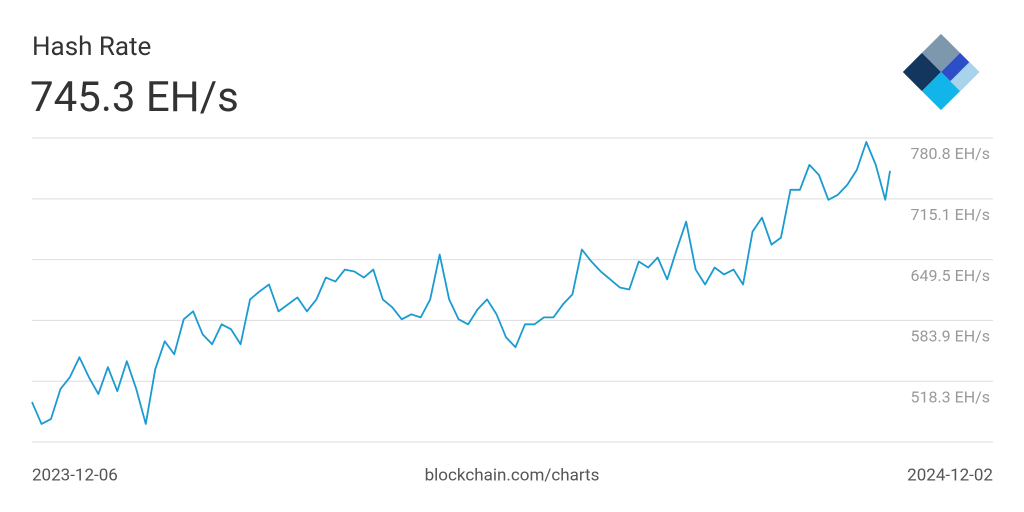 This screenshot has width=1024, height=512. What do you see at coordinates (950, 153) in the screenshot?
I see `y-tick-label: 780.8 EH/s` at bounding box center [950, 153].